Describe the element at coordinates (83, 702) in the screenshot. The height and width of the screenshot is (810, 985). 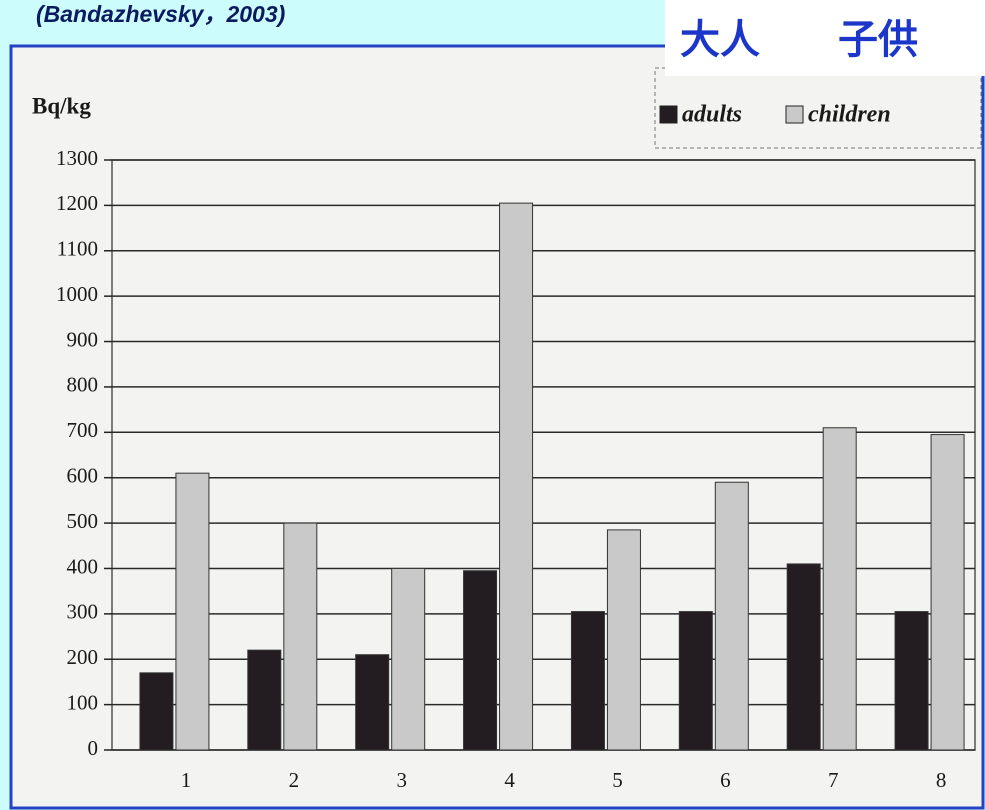
I see `y-tick-label: 100` at that location.